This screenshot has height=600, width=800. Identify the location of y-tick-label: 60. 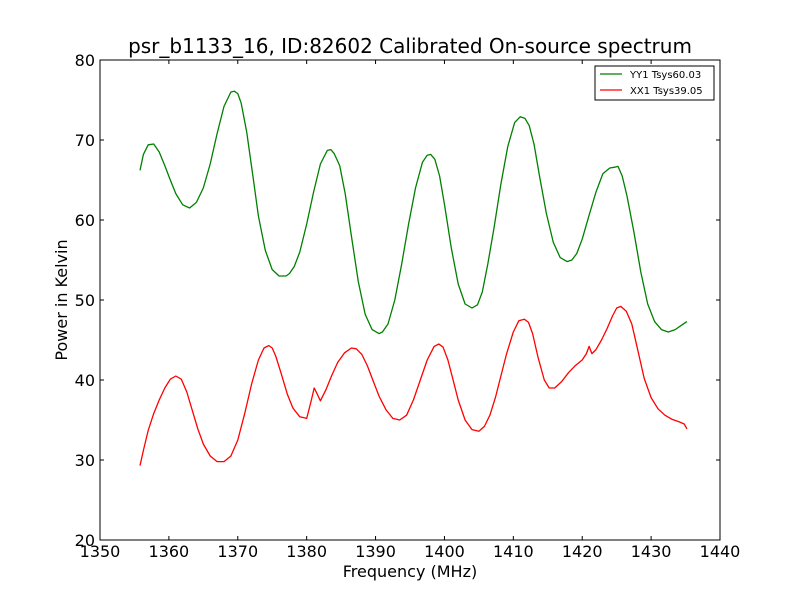
(85, 220).